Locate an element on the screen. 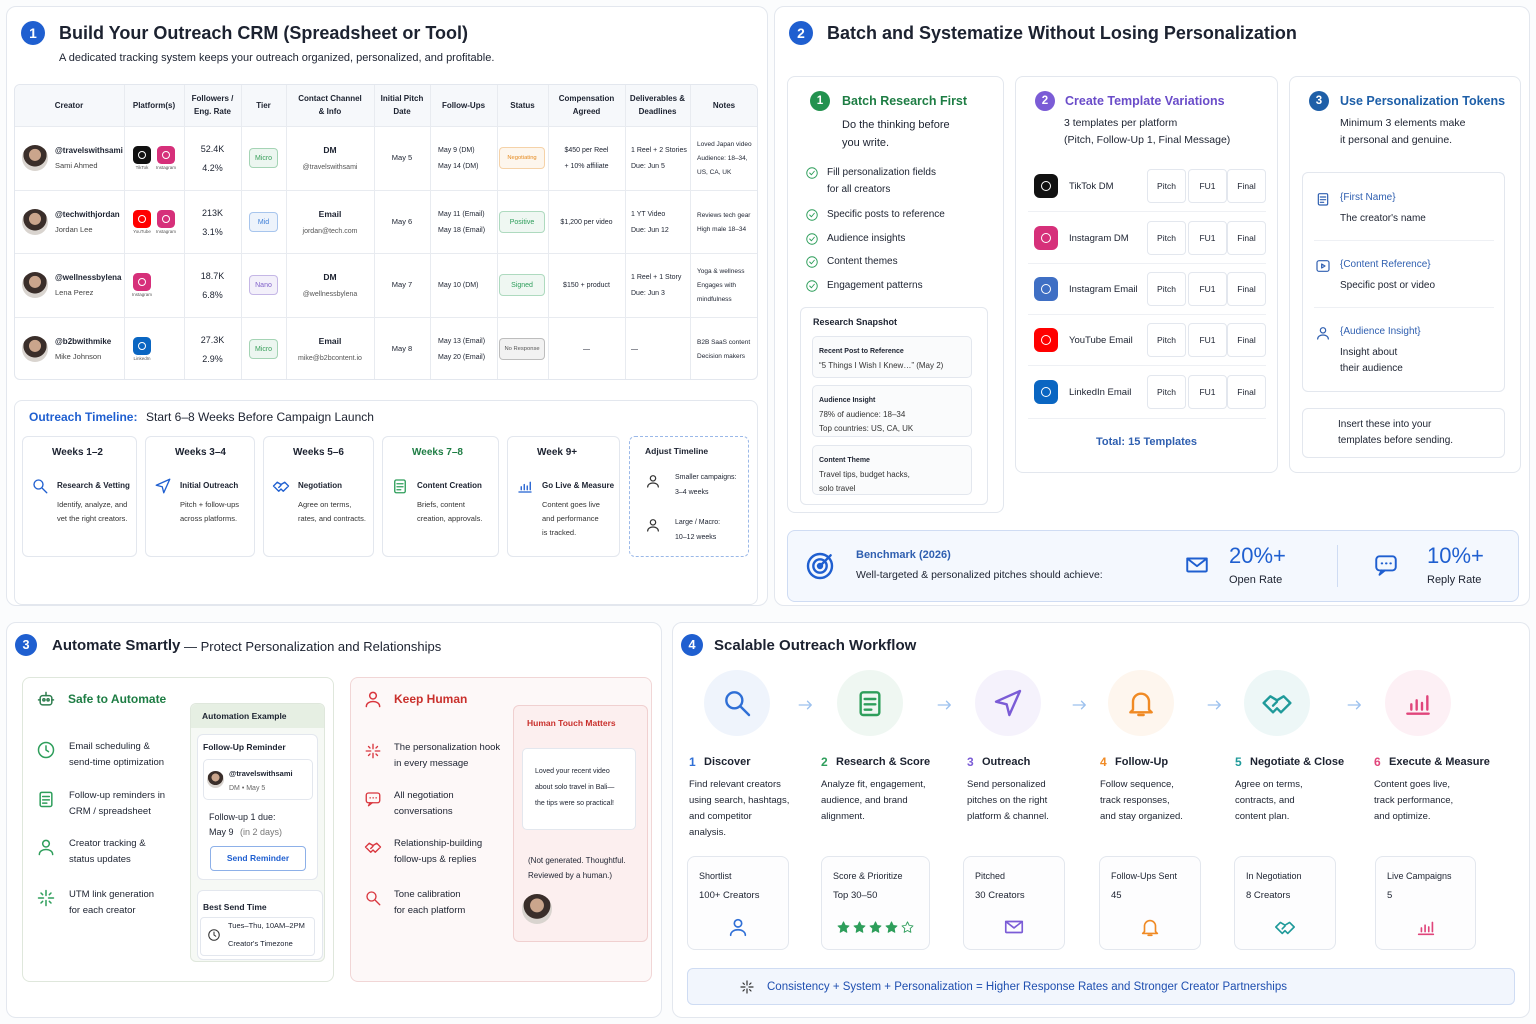  headers: Initial Pitch is located at coordinates (402, 98).